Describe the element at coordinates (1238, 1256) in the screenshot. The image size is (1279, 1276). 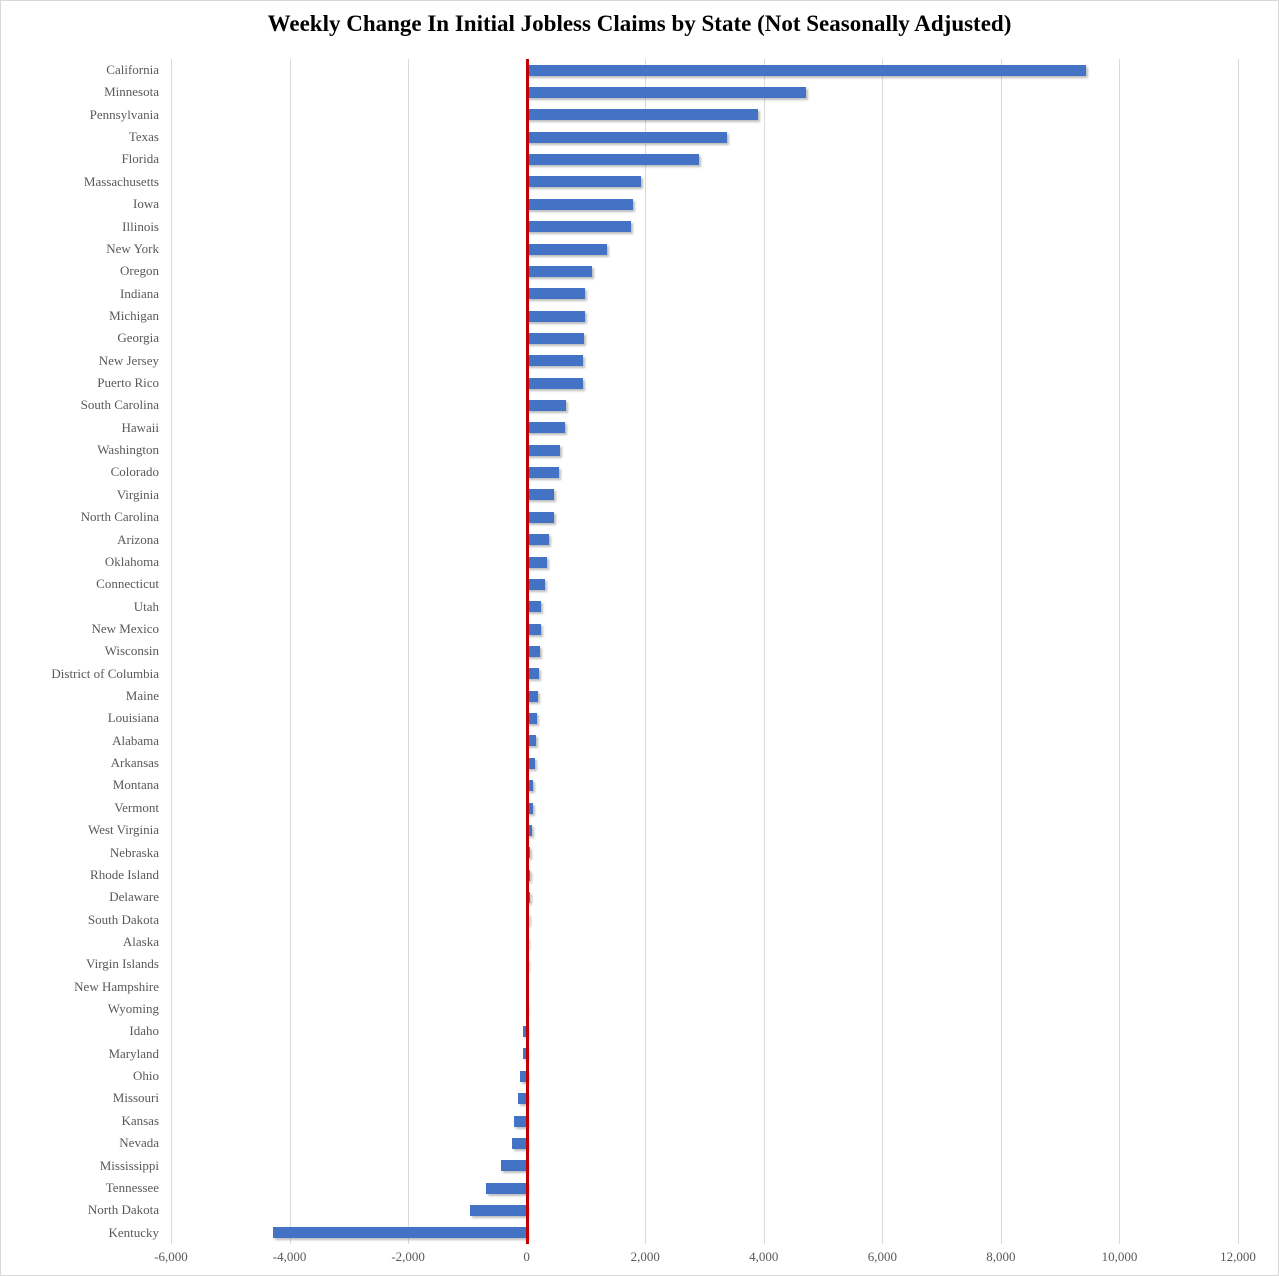
I see `x-tick-label: 12,000` at that location.